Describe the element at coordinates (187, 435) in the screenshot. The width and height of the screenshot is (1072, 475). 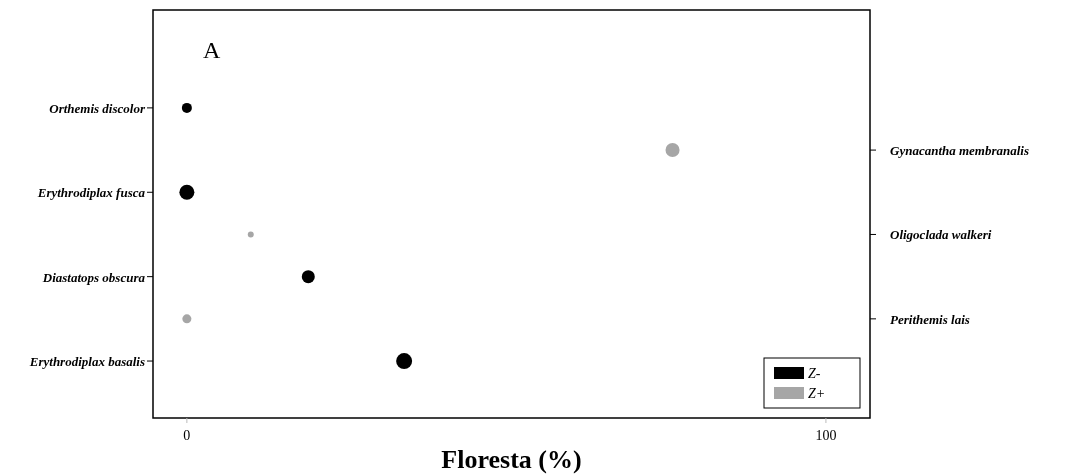
I see `x-tick-label: 0` at that location.